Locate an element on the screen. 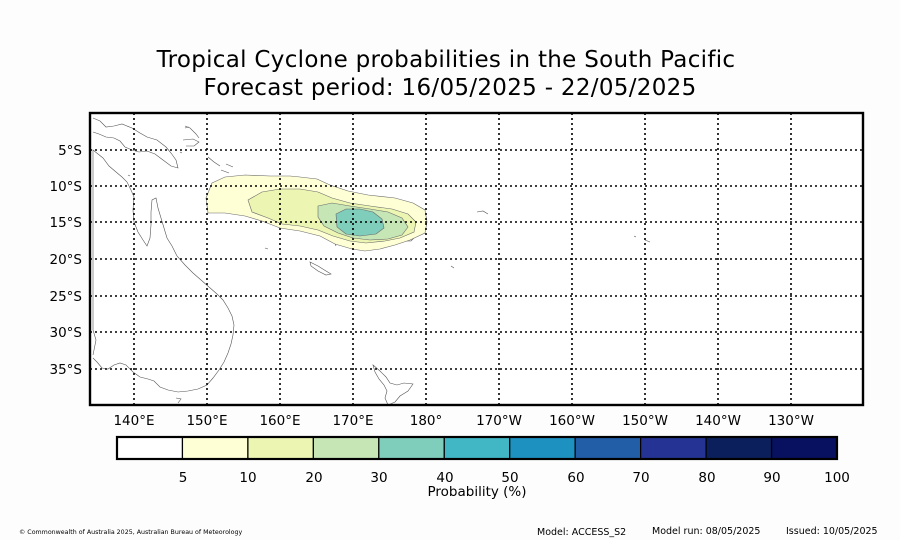 The height and width of the screenshot is (540, 900). lon-label: 180° is located at coordinates (426, 421).